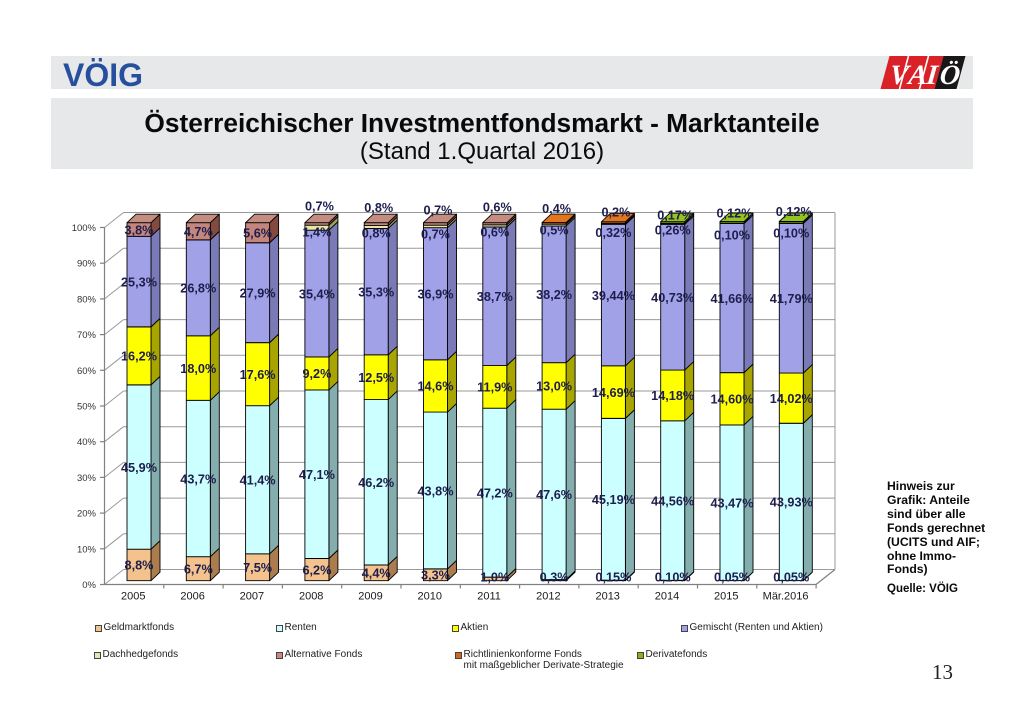 The height and width of the screenshot is (705, 1024). Describe the element at coordinates (370, 597) in the screenshot. I see `svg-text: 2009` at that location.